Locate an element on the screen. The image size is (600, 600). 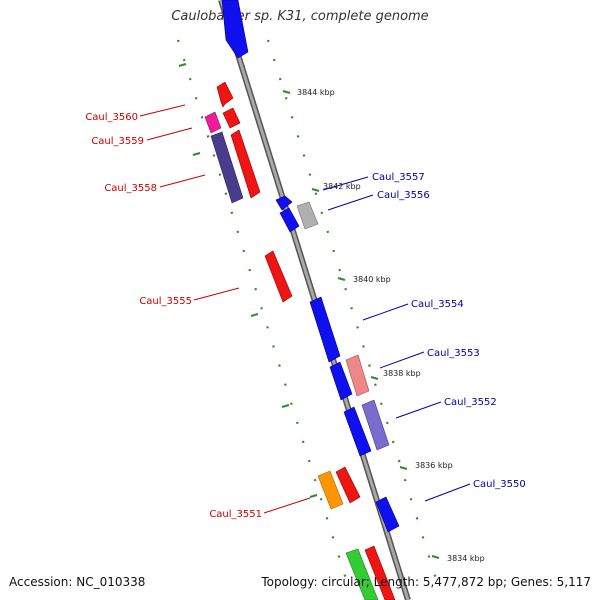
gene-label: Caul_3557 is located at coordinates (398, 177).